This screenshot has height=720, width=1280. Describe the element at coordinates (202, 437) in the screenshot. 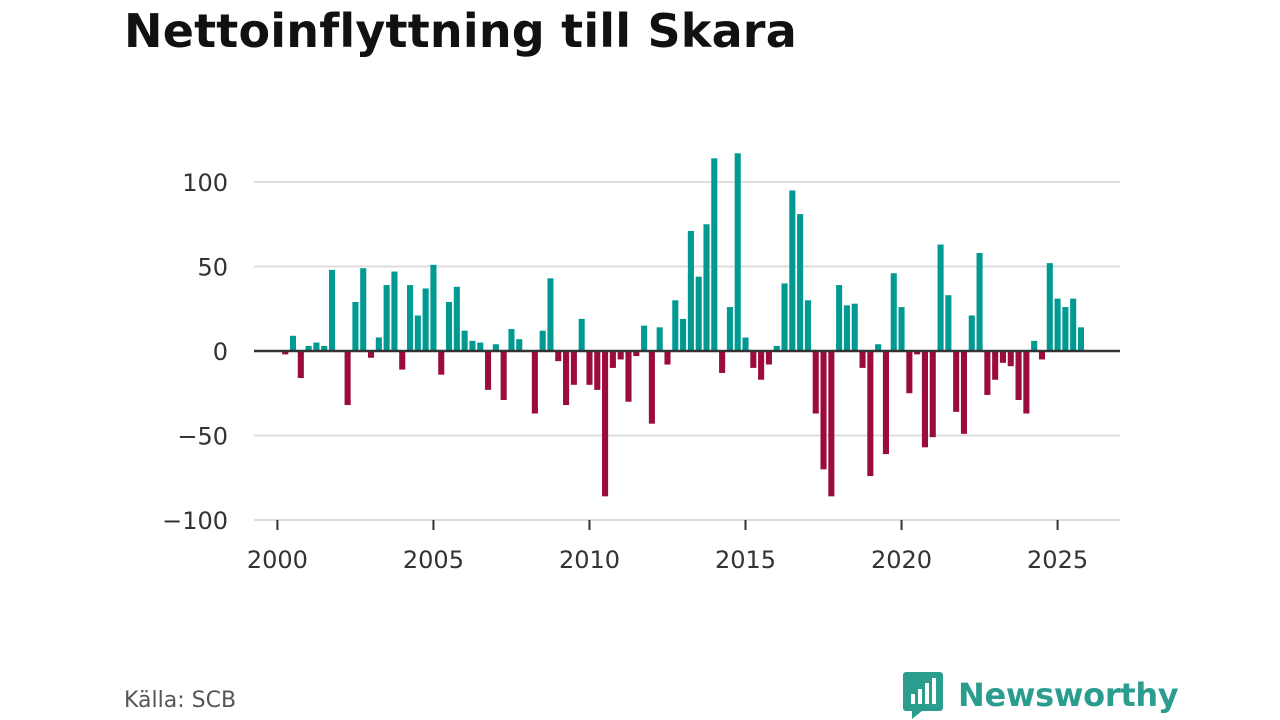

I see `y-tick-label: −50` at that location.